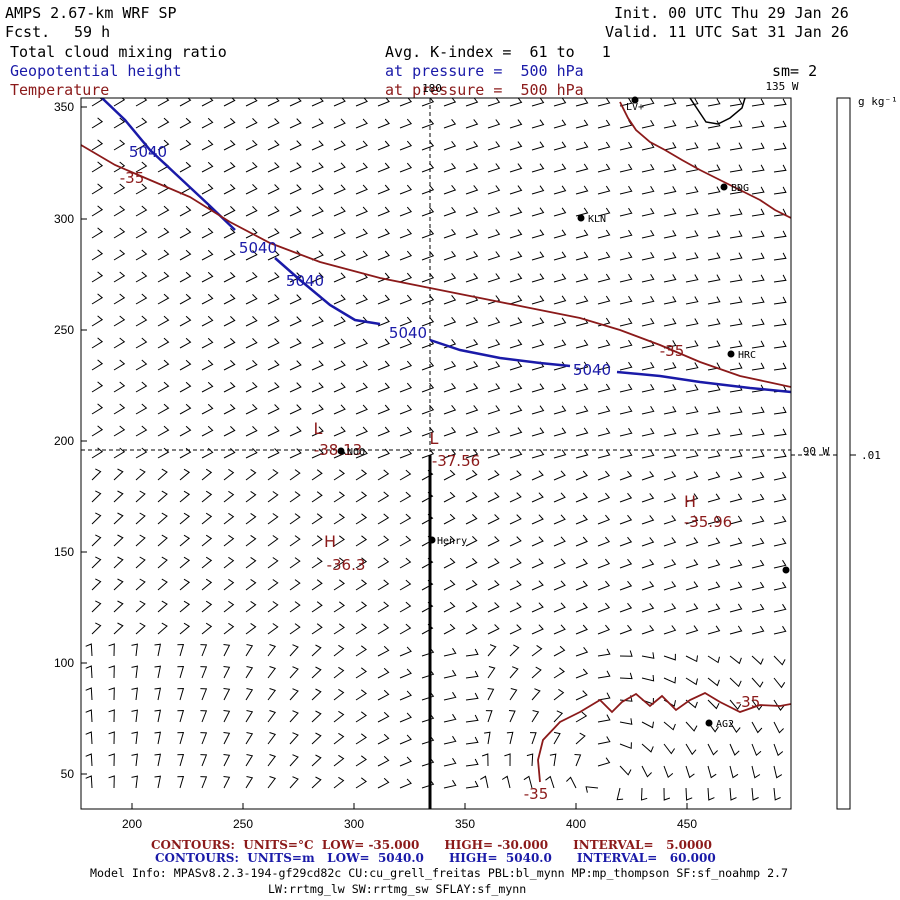 The image size is (900, 900). Describe the element at coordinates (452, 541) in the screenshot. I see `station-label: Henry` at that location.